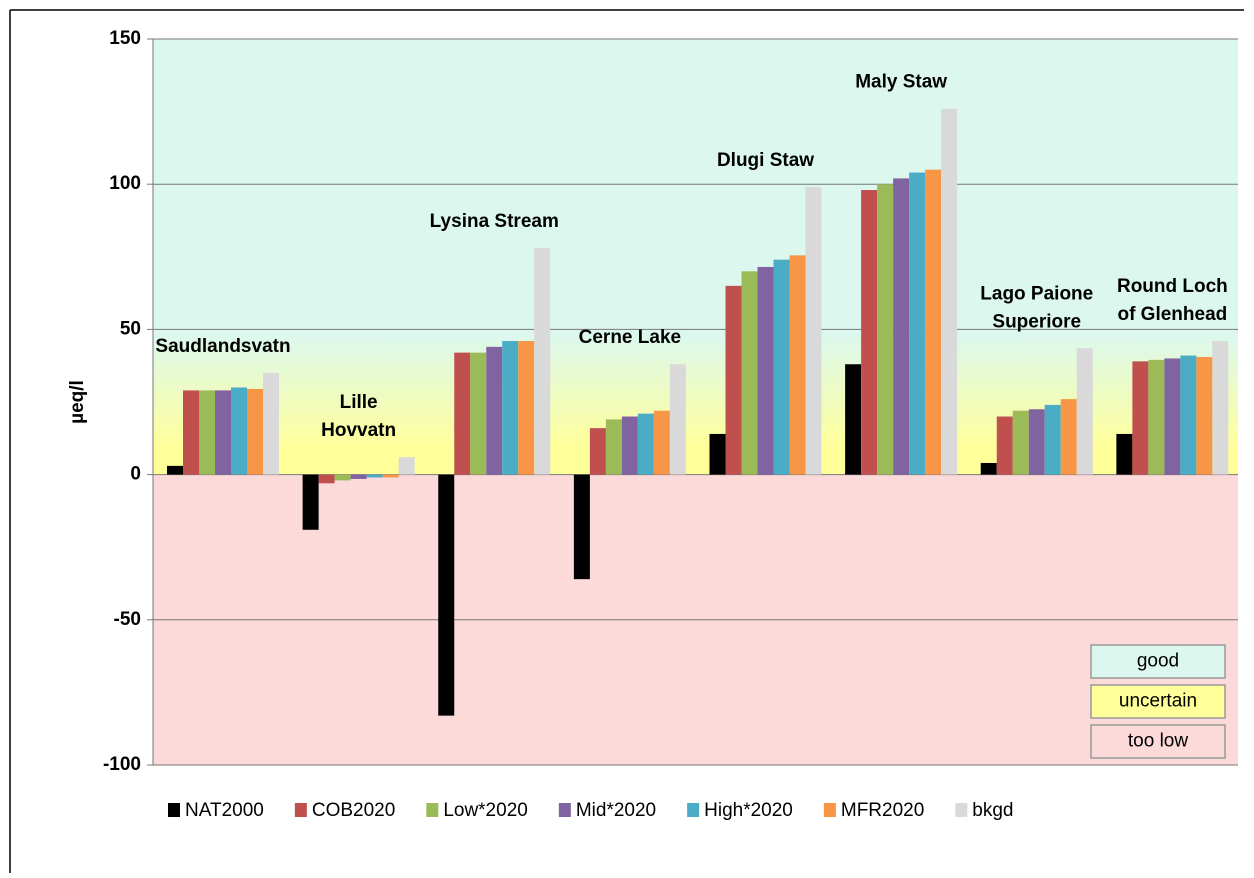  What do you see at coordinates (765, 160) in the screenshot?
I see `category-label: Dlugi Staw` at bounding box center [765, 160].